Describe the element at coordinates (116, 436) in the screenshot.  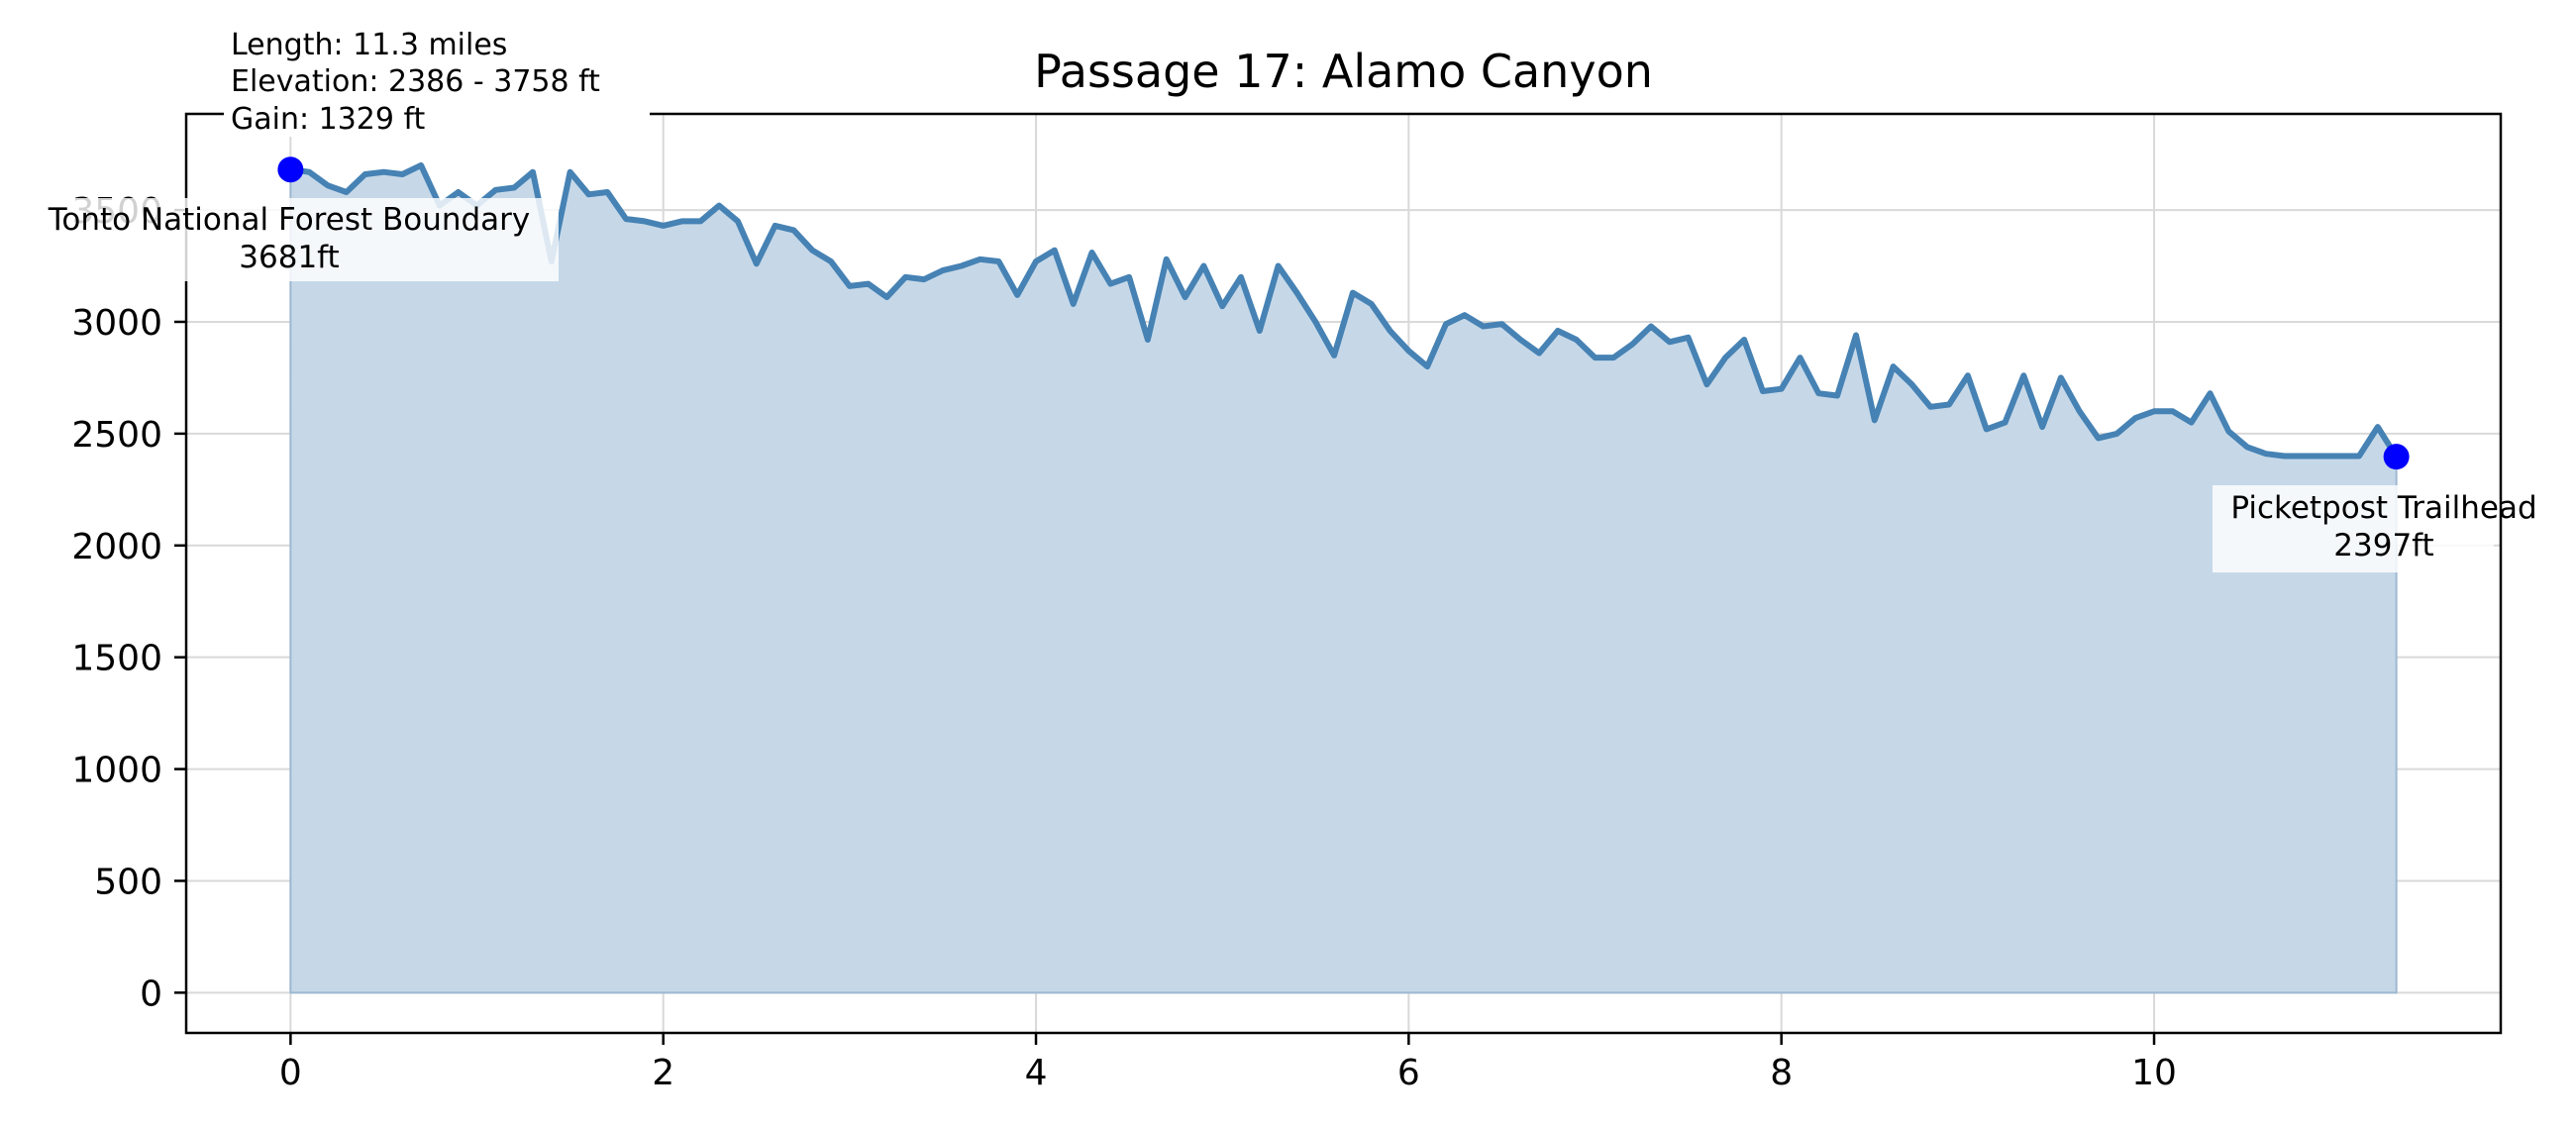
I see `y-tick-label: 2500` at that location.